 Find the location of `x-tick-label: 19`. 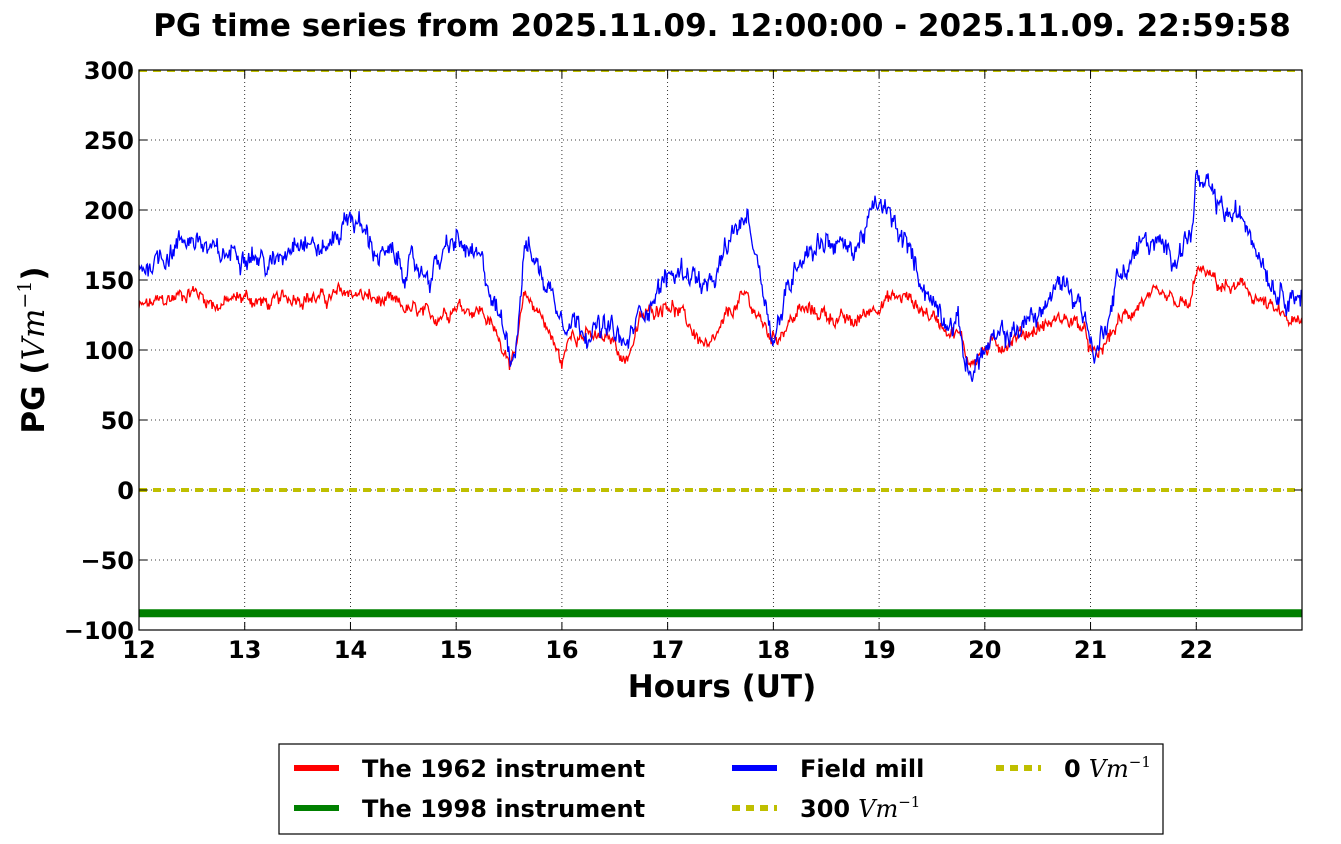

x-tick-label: 19 is located at coordinates (878, 650).